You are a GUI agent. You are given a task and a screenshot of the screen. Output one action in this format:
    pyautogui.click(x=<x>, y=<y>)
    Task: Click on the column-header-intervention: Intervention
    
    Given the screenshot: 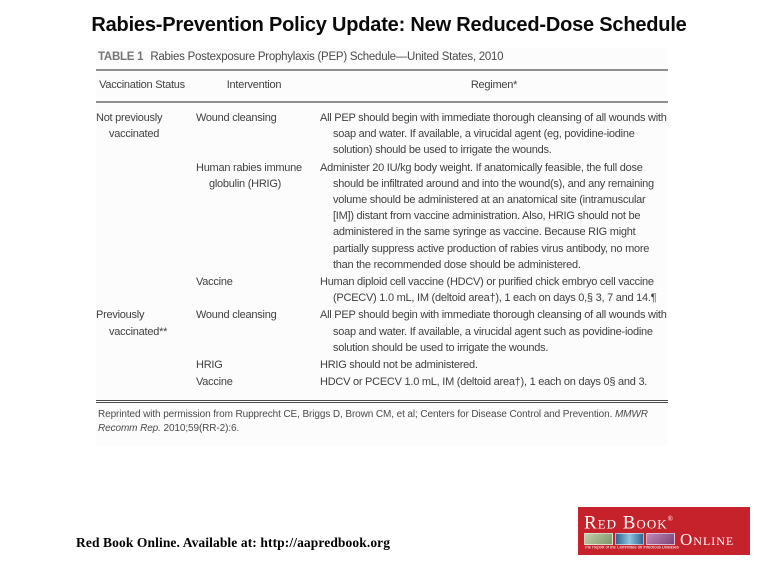 What is the action you would take?
    pyautogui.click(x=254, y=85)
    